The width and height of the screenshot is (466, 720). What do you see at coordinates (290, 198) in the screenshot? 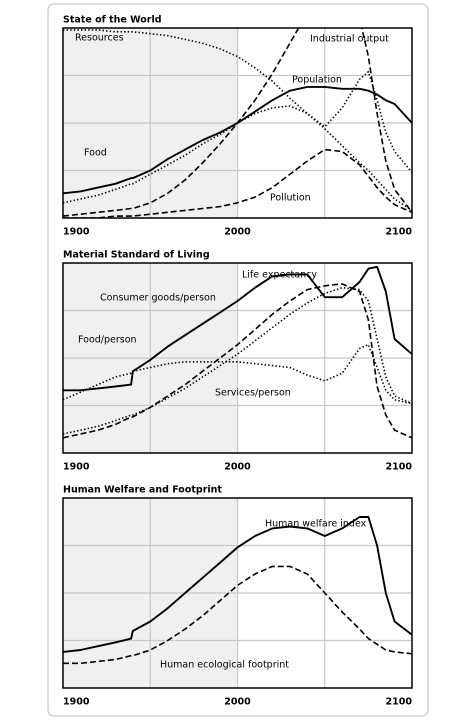
I see `series-label: Pollution` at bounding box center [290, 198].